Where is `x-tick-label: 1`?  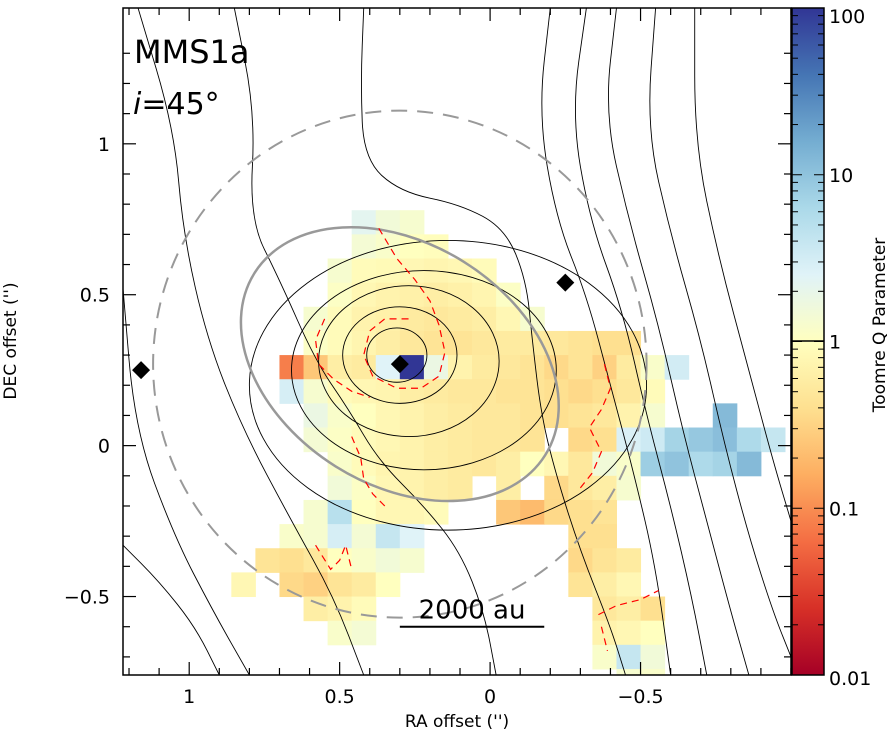
x-tick-label: 1 is located at coordinates (189, 697).